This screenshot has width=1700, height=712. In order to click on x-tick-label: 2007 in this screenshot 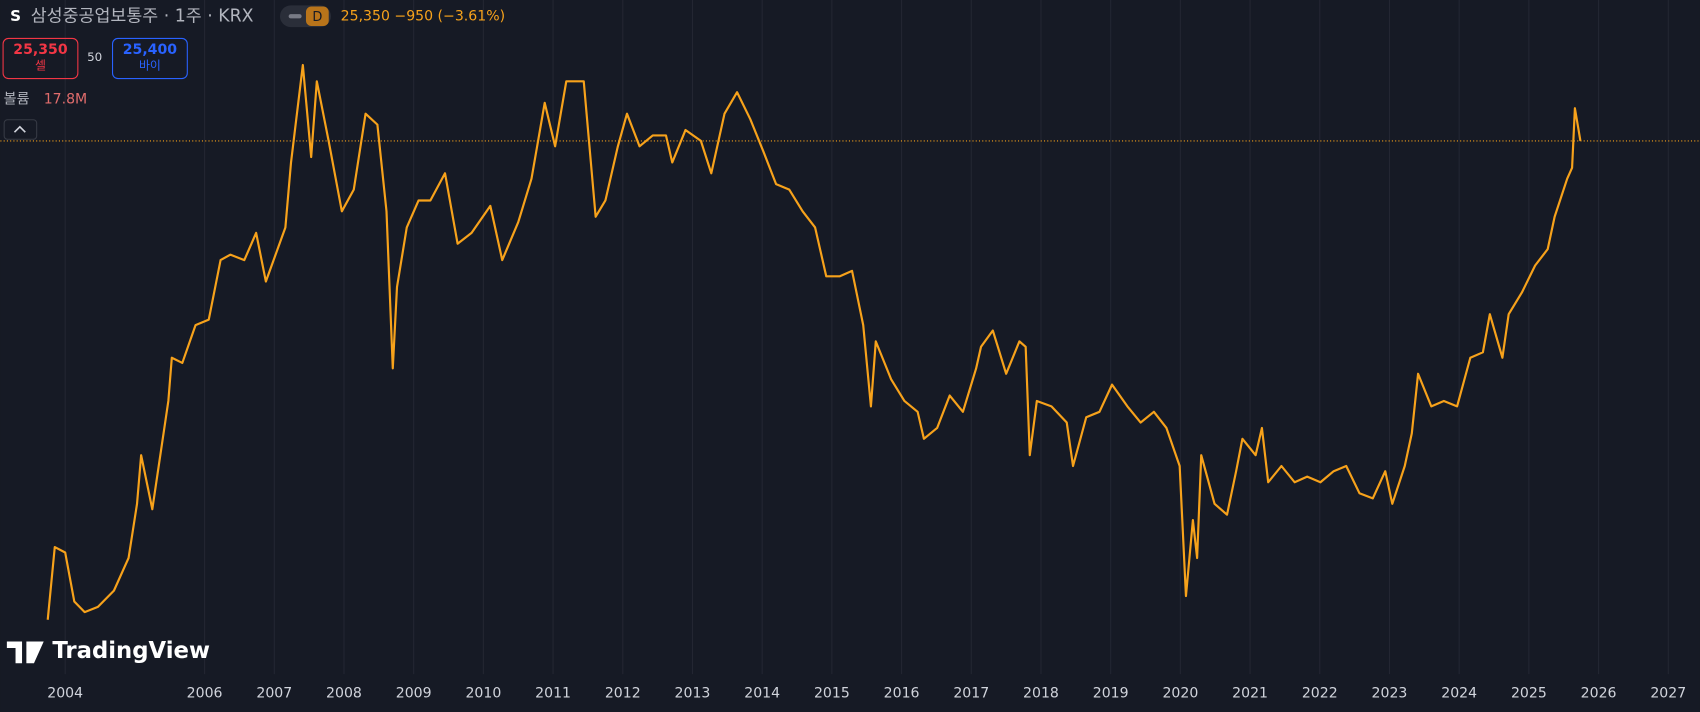, I will do `click(274, 694)`.